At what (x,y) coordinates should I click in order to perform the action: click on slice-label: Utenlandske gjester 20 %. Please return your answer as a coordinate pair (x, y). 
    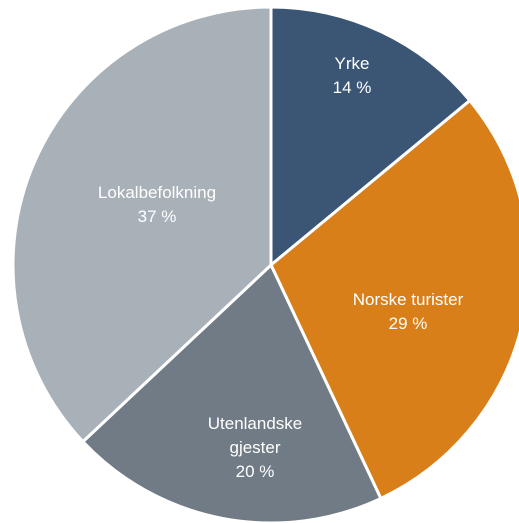
    Looking at the image, I should click on (255, 448).